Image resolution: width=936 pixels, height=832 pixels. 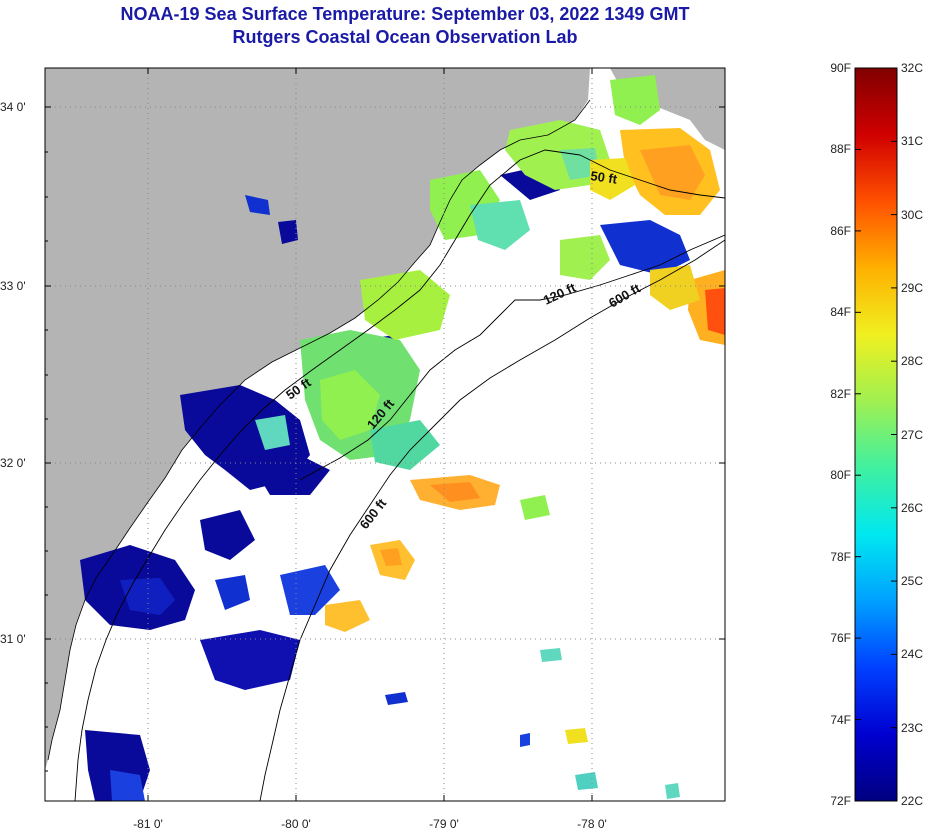 I want to click on colorbar-c-label: 22C, so click(x=912, y=801).